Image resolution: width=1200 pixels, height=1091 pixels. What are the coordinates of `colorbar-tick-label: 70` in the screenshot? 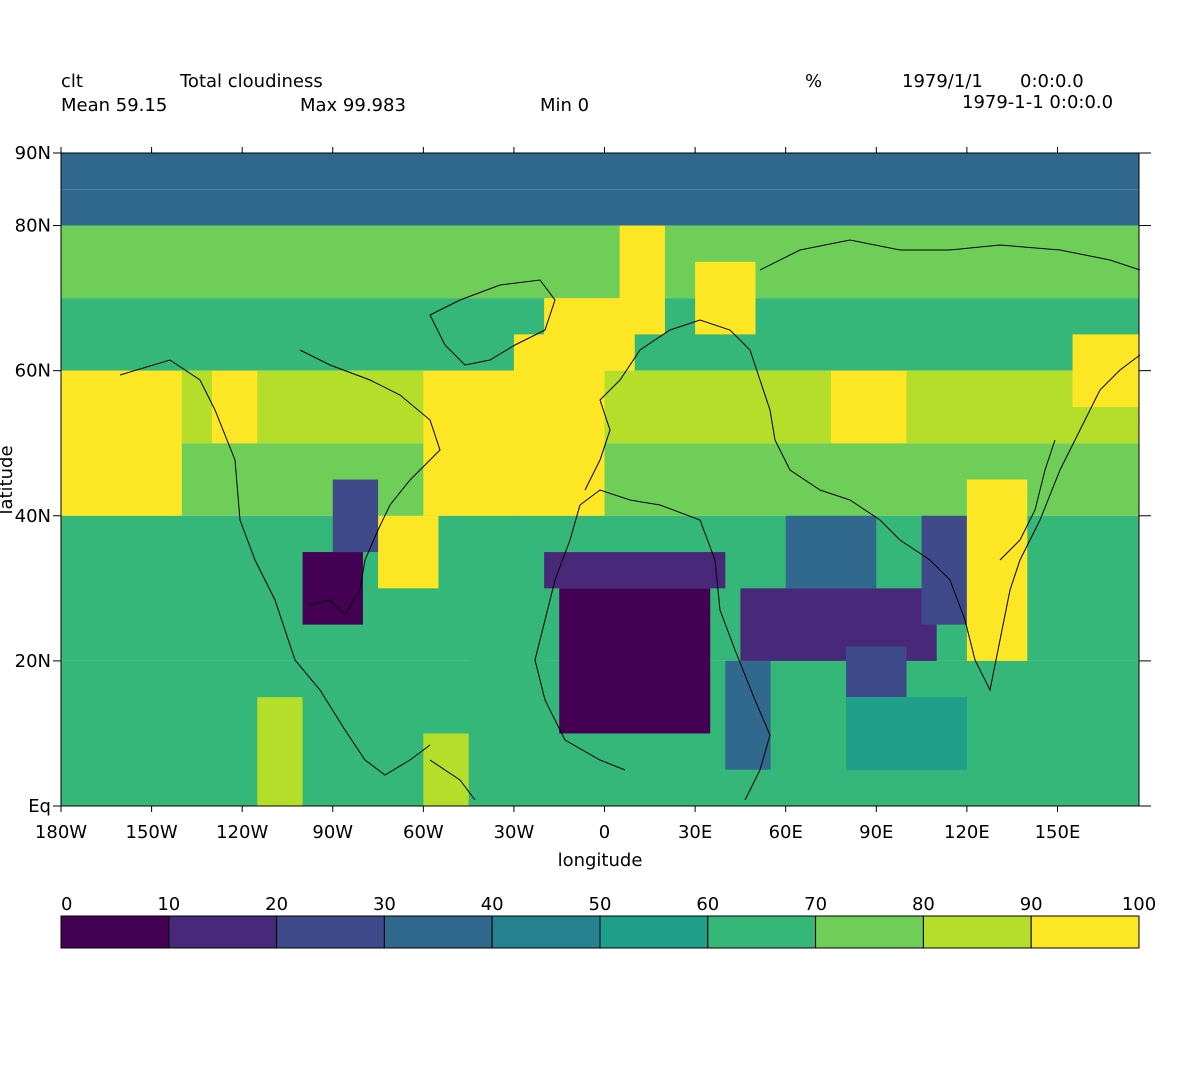 It's located at (815, 904).